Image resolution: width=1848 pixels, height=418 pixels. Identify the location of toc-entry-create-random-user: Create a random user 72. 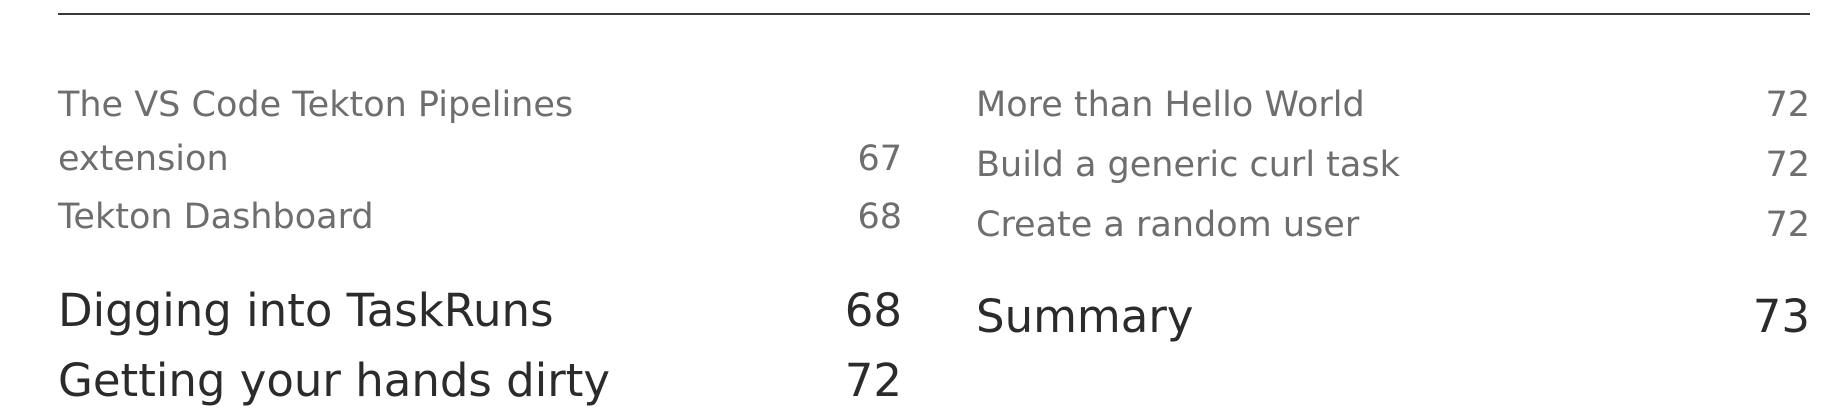
(1393, 225).